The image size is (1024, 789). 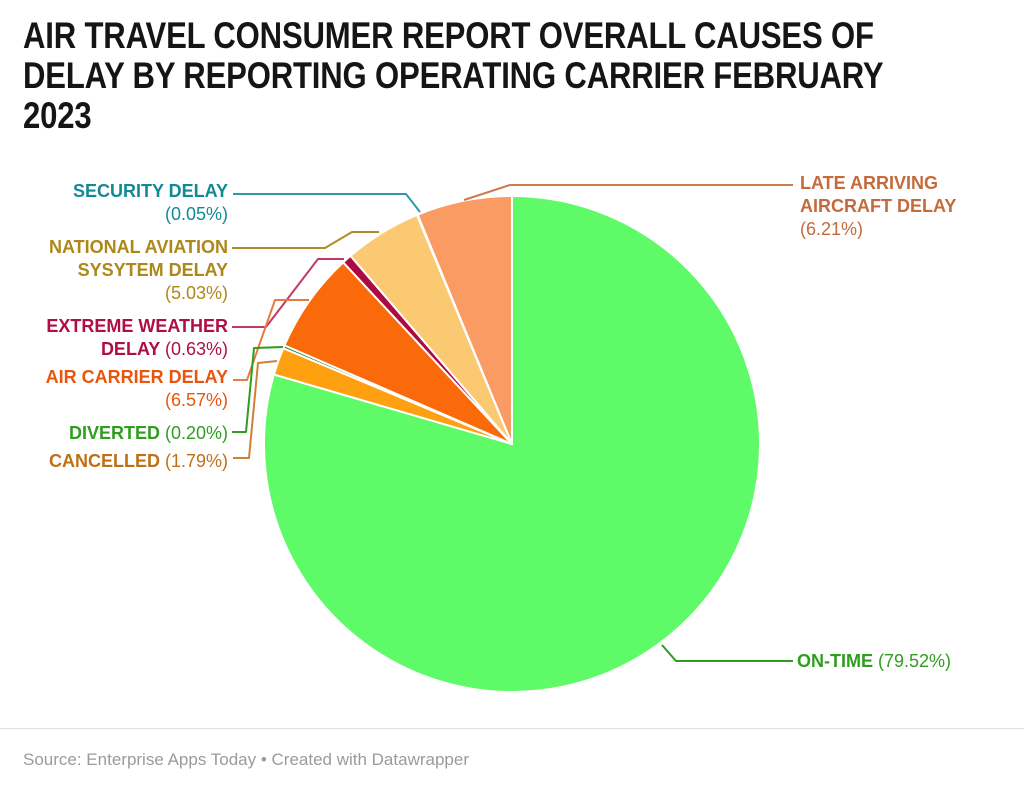 What do you see at coordinates (196, 293) in the screenshot?
I see `callout-label-line: (5.03%)` at bounding box center [196, 293].